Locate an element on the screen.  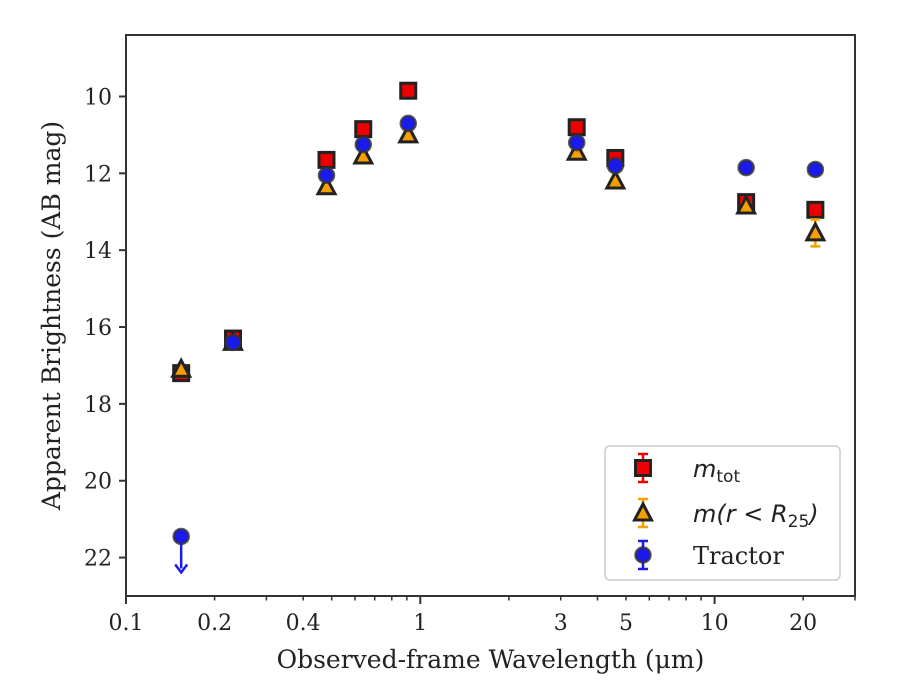
legend-entry-1: mtot is located at coordinates (687, 469).